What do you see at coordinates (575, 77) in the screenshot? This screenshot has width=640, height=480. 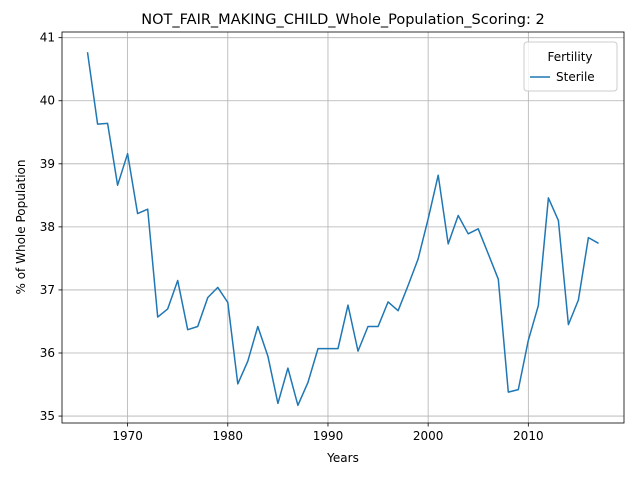 I see `legend-entry-sterile: Sterile` at bounding box center [575, 77].